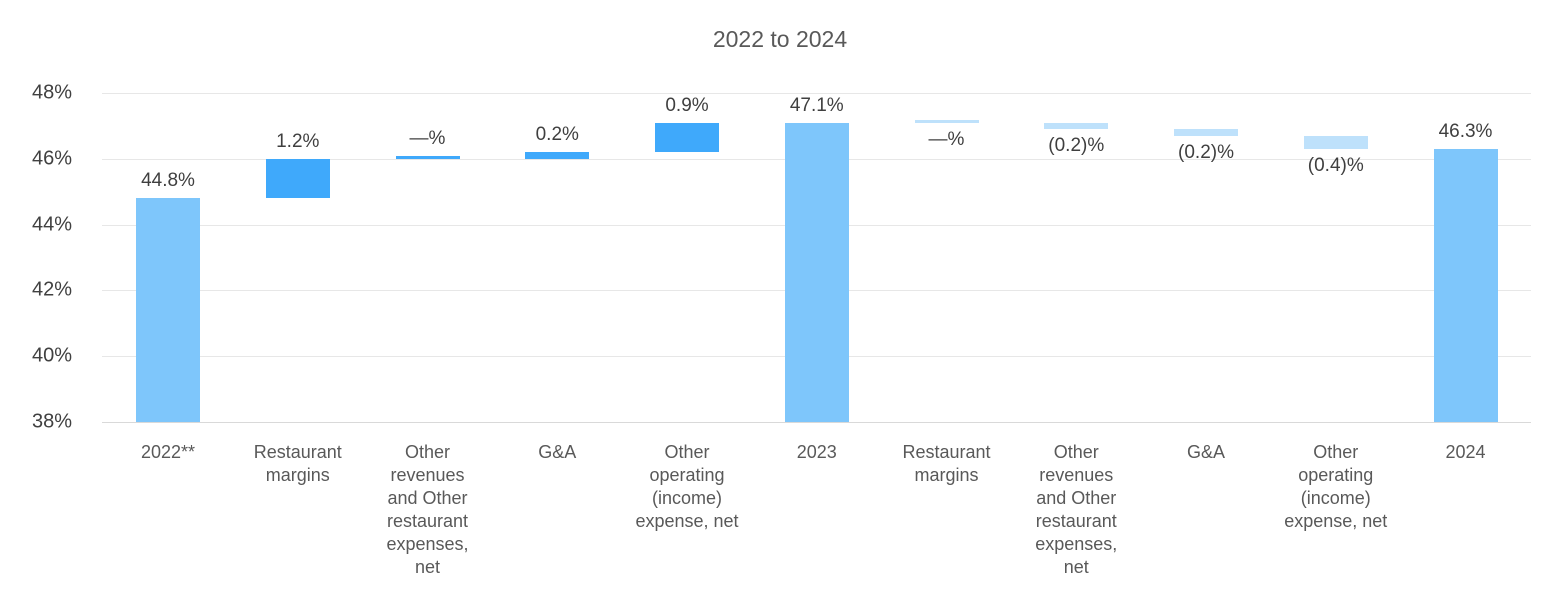 This screenshot has width=1560, height=600. Describe the element at coordinates (1335, 165) in the screenshot. I see `data-label: (0.4)%` at that location.